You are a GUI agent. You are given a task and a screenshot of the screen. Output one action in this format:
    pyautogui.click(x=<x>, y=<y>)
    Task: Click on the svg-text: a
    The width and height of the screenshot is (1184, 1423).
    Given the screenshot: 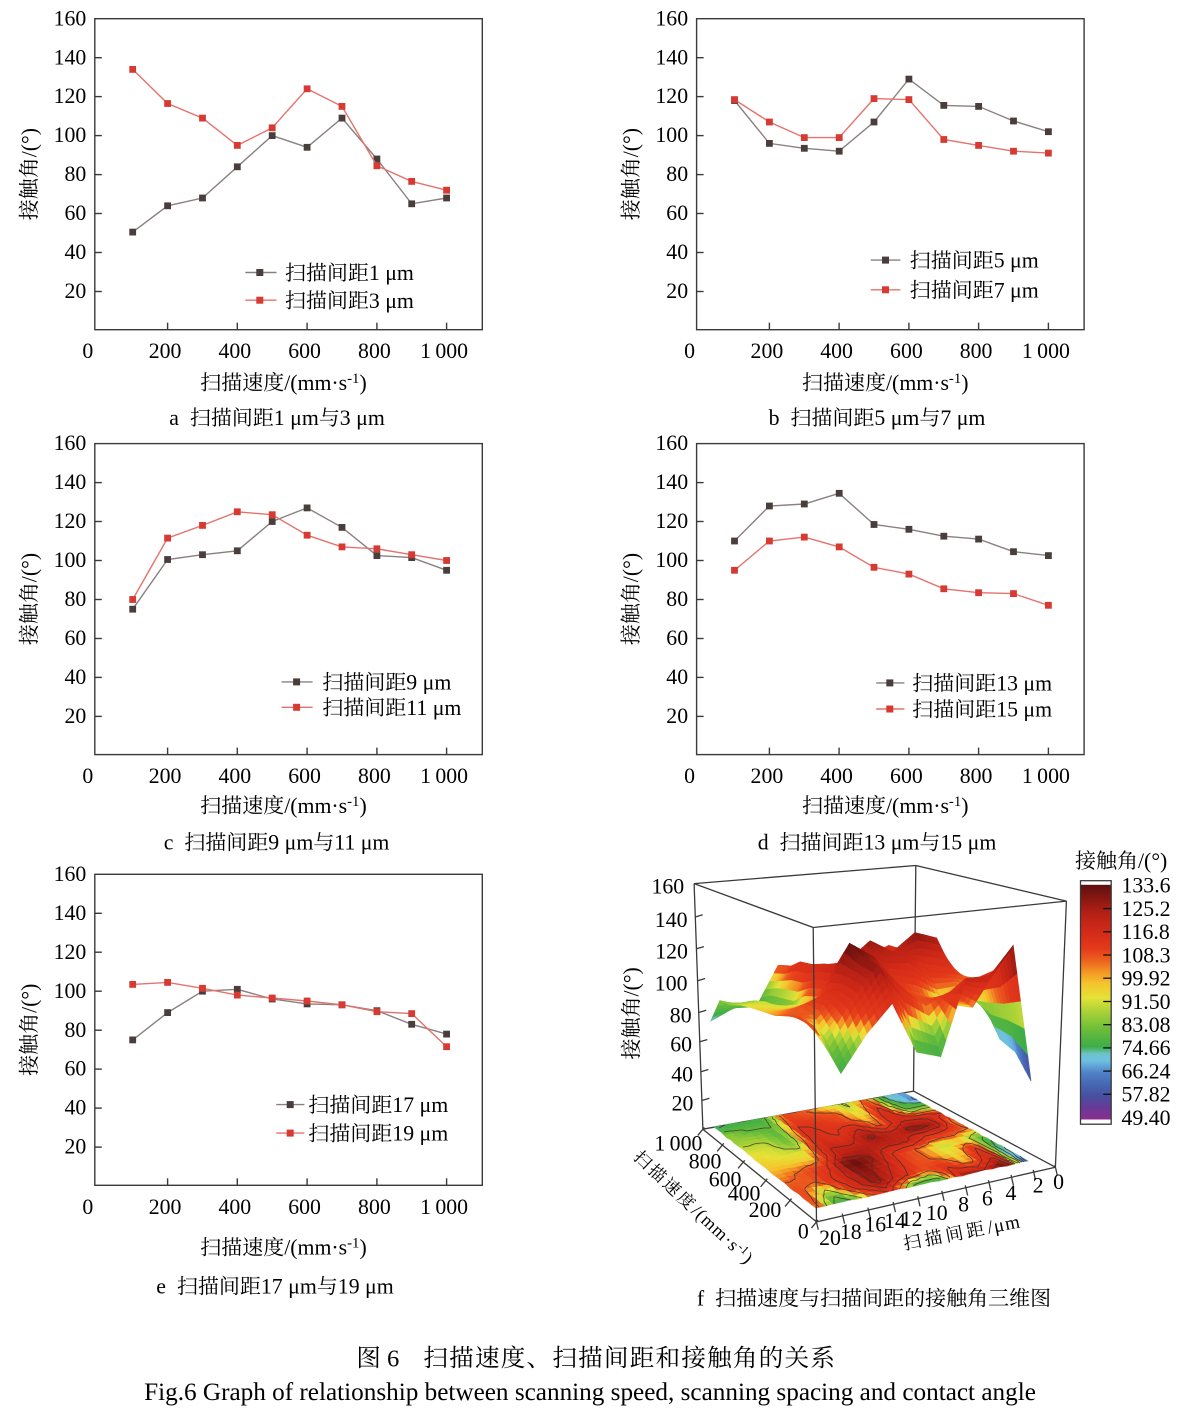 What is the action you would take?
    pyautogui.click(x=176, y=418)
    